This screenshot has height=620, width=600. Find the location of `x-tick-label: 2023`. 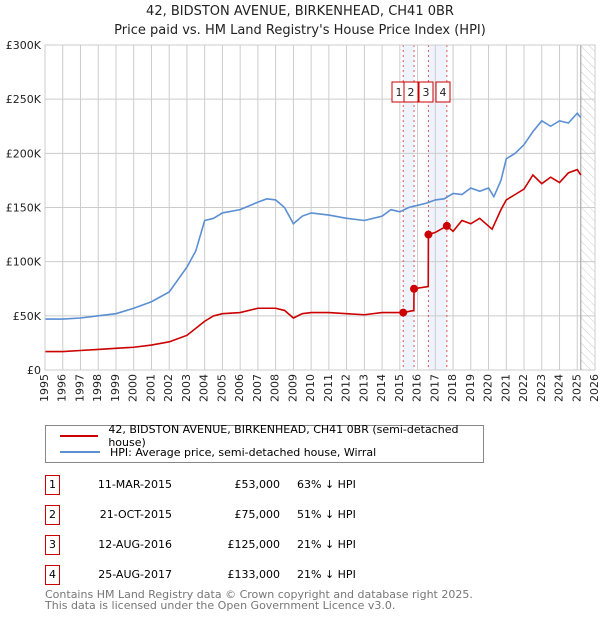

x-tick-label: 2023 is located at coordinates (541, 388).